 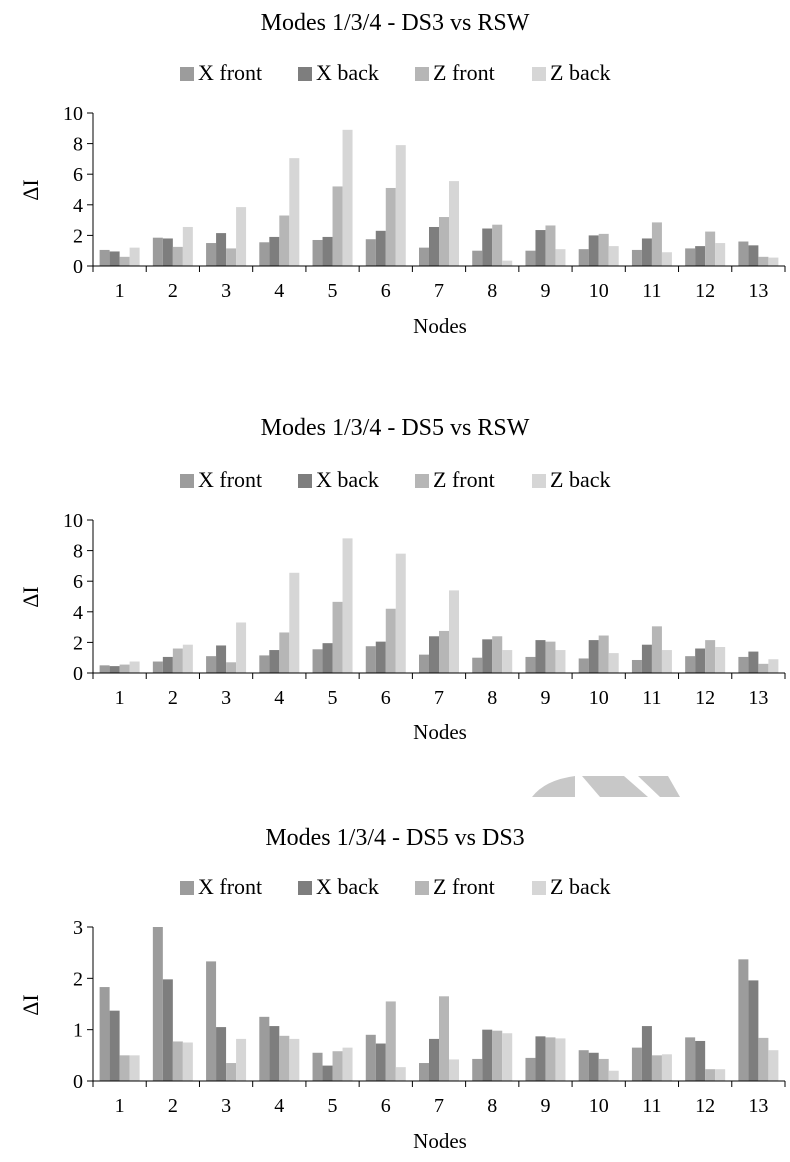 What do you see at coordinates (78, 979) in the screenshot?
I see `y-tick-label: 2` at bounding box center [78, 979].